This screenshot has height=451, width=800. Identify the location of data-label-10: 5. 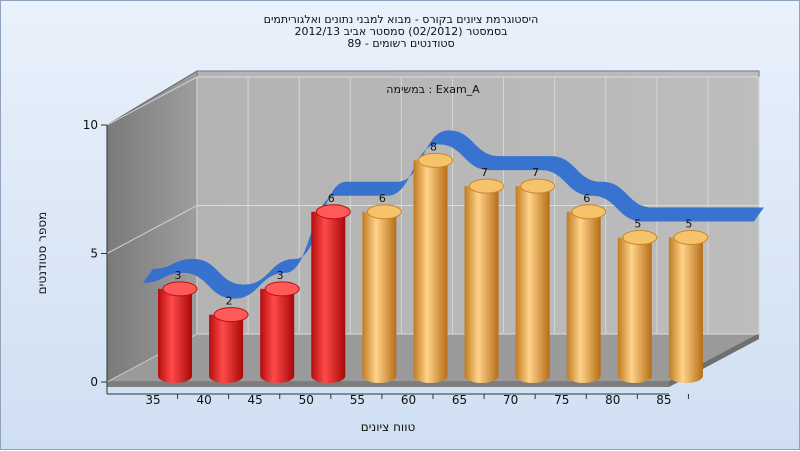
(688, 224).